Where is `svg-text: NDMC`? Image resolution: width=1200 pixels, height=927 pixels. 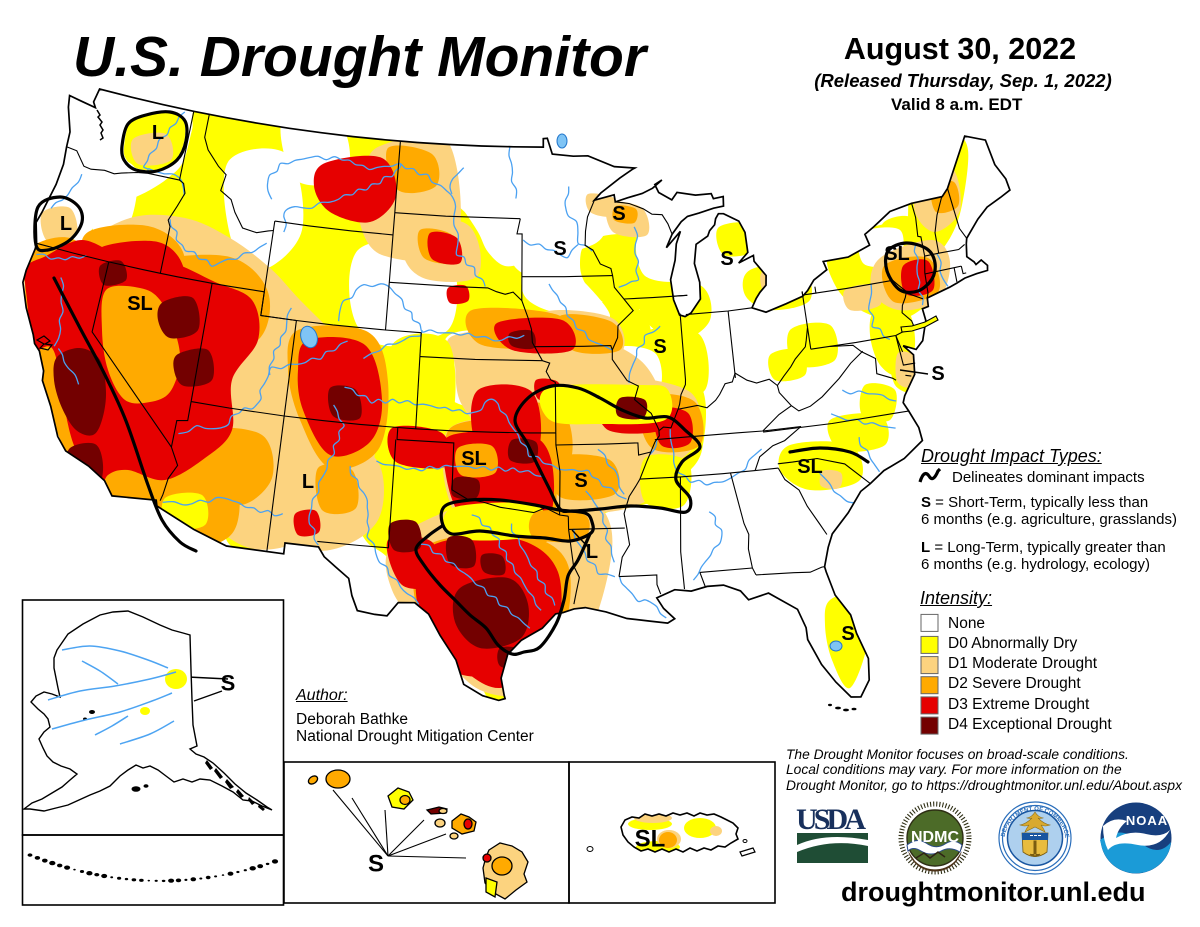
svg-text: NDMC is located at coordinates (935, 837).